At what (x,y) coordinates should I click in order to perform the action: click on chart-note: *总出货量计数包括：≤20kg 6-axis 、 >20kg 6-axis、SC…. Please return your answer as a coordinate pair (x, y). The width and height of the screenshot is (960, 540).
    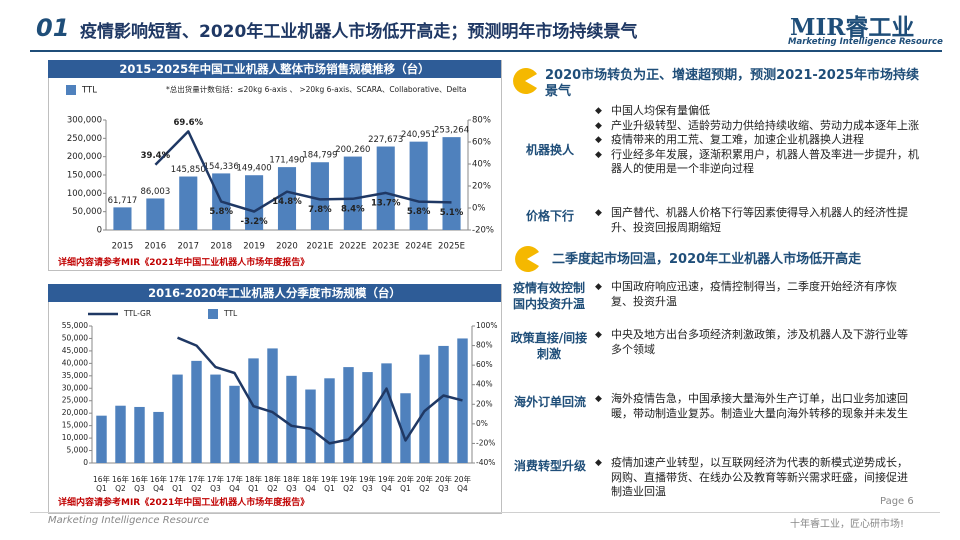
    Looking at the image, I should click on (316, 89).